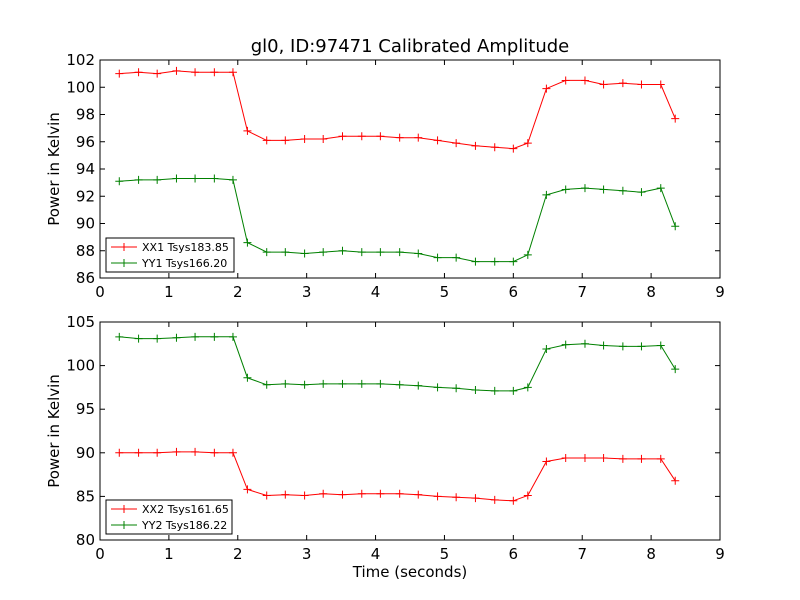 The image size is (800, 600). What do you see at coordinates (85, 496) in the screenshot?
I see `bottom-y-tick-label: 85` at bounding box center [85, 496].